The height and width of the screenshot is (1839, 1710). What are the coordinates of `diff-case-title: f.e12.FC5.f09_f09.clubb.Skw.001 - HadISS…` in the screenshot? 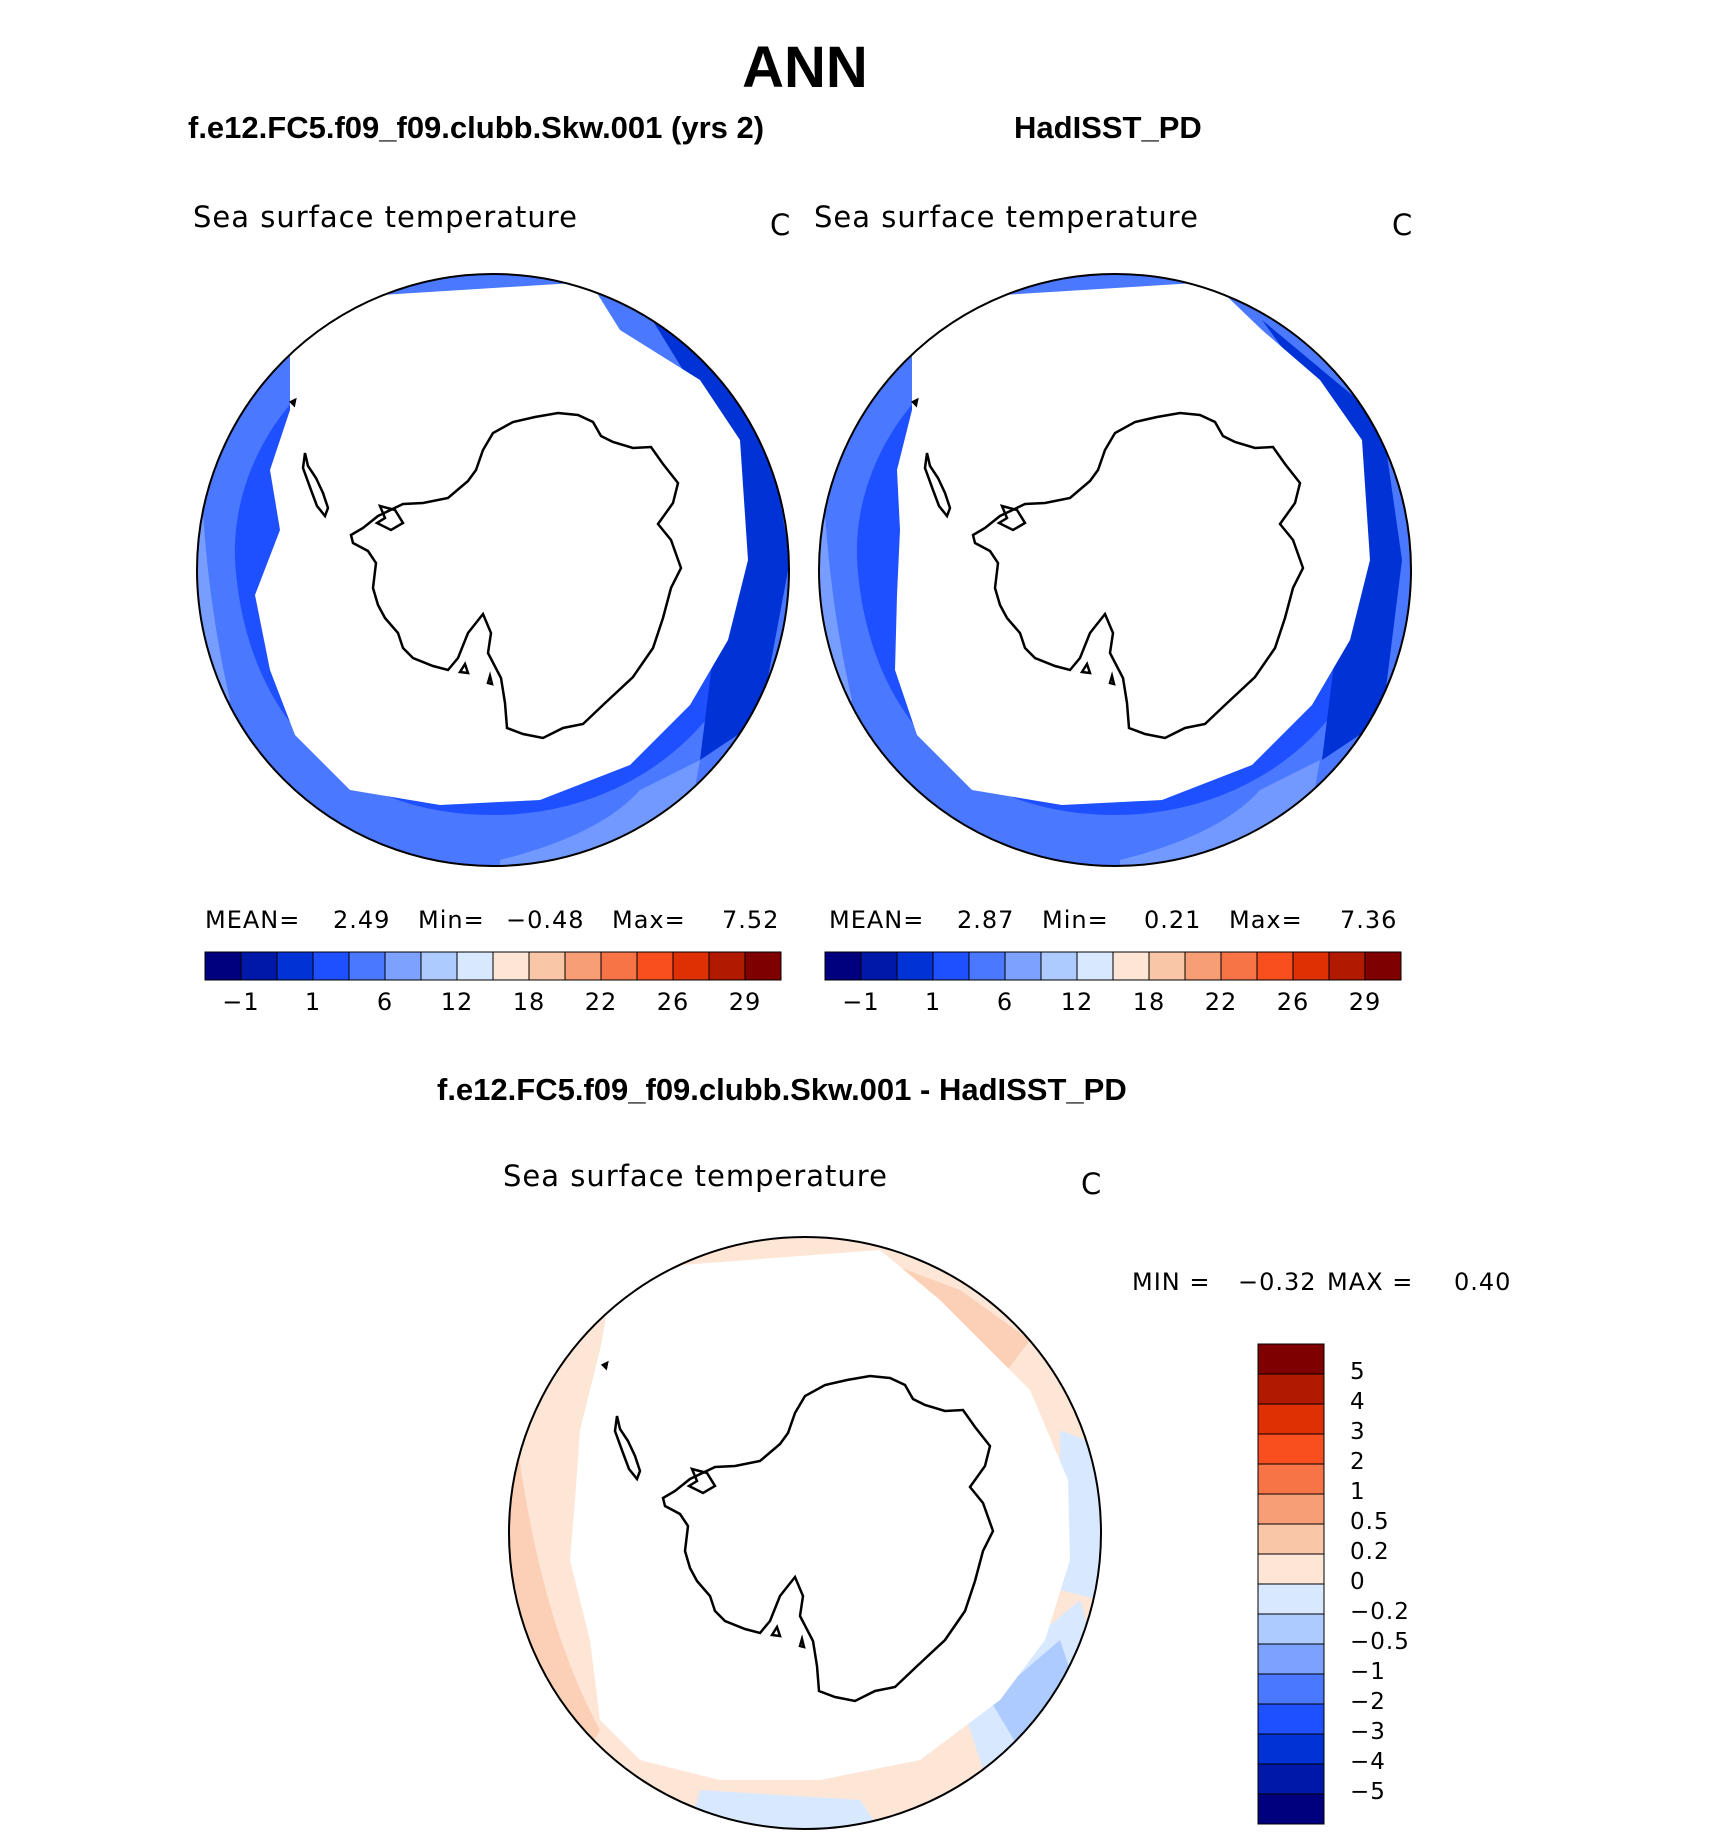 It's located at (782, 1089).